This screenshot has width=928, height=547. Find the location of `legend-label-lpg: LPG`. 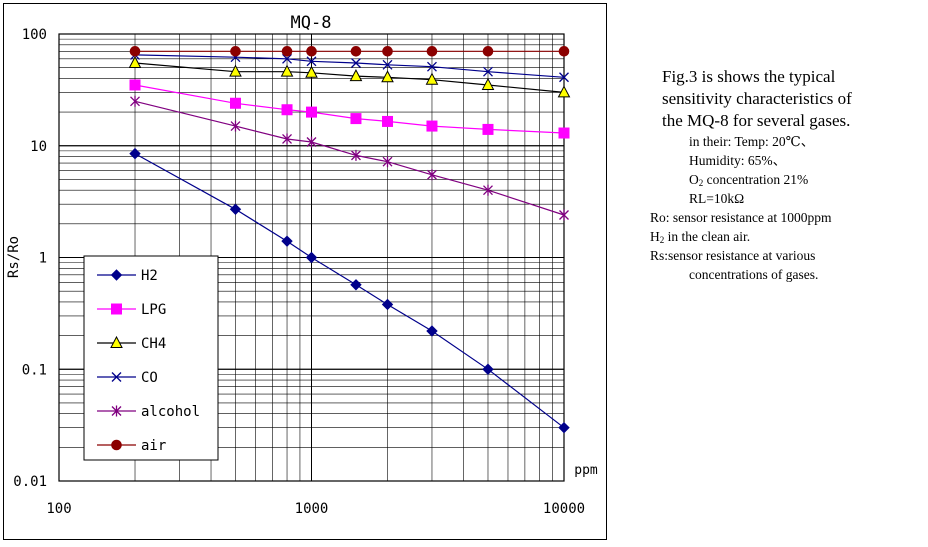

legend-label-lpg: LPG is located at coordinates (153, 310).